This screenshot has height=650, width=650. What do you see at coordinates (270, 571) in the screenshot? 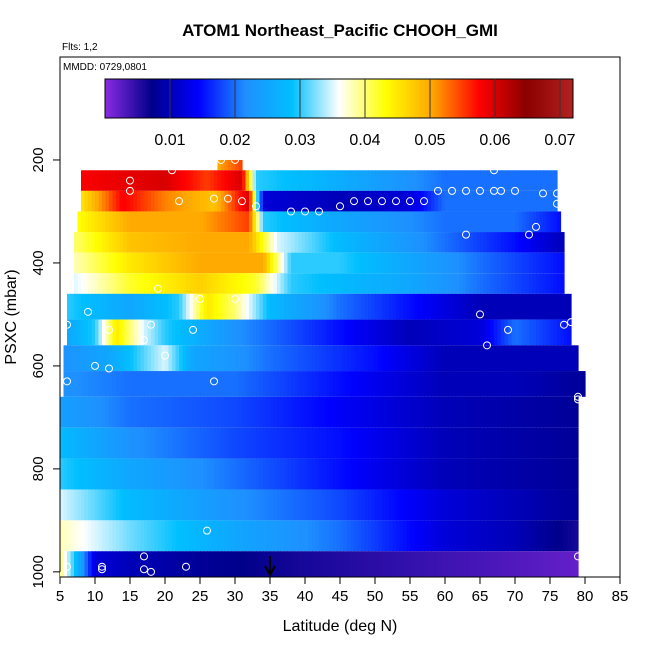
I see `arrow-head` at bounding box center [270, 571].